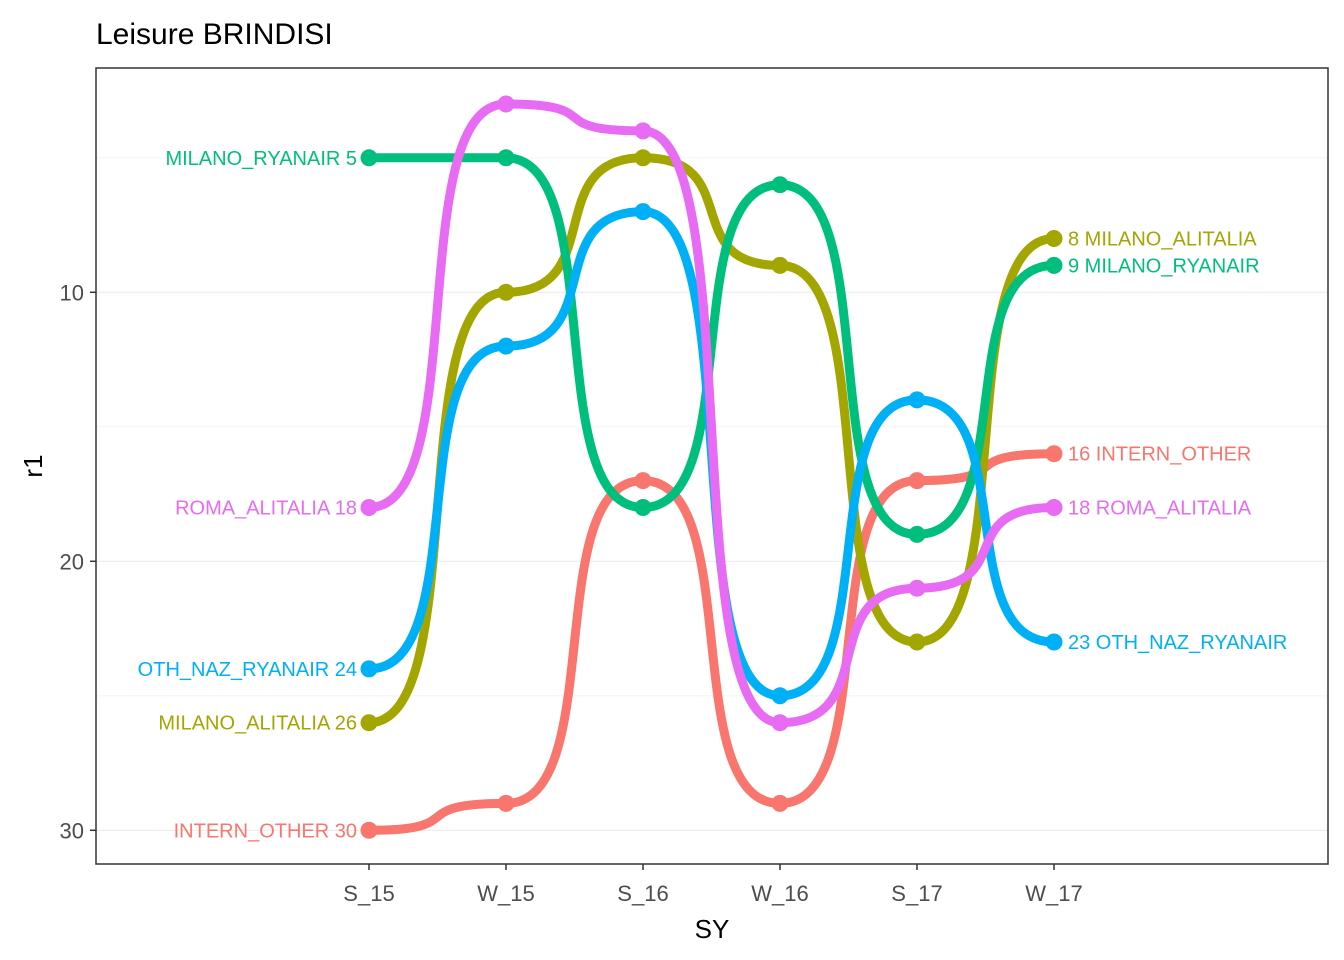 This screenshot has width=1344, height=960. Describe the element at coordinates (247, 670) in the screenshot. I see `start-label-oth-naz-ryanair: OTH_NAZ_RYANAIR 24` at that location.